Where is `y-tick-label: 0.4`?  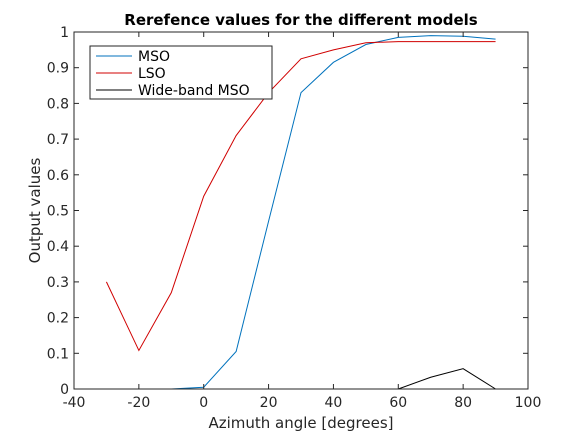 y-tick-label: 0.4 is located at coordinates (58, 247).